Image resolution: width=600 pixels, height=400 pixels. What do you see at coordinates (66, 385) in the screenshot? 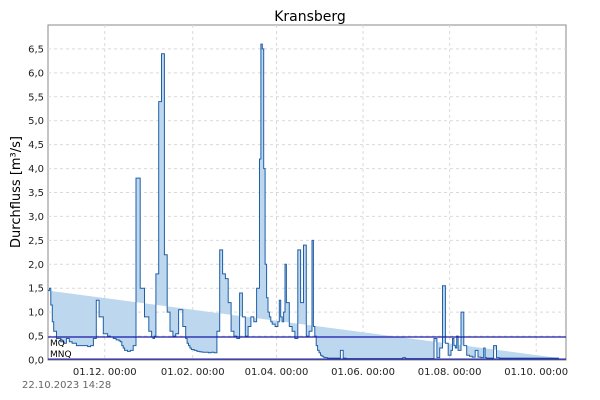
I see `timestamp-label: 22.10.2023 14:28` at bounding box center [66, 385].